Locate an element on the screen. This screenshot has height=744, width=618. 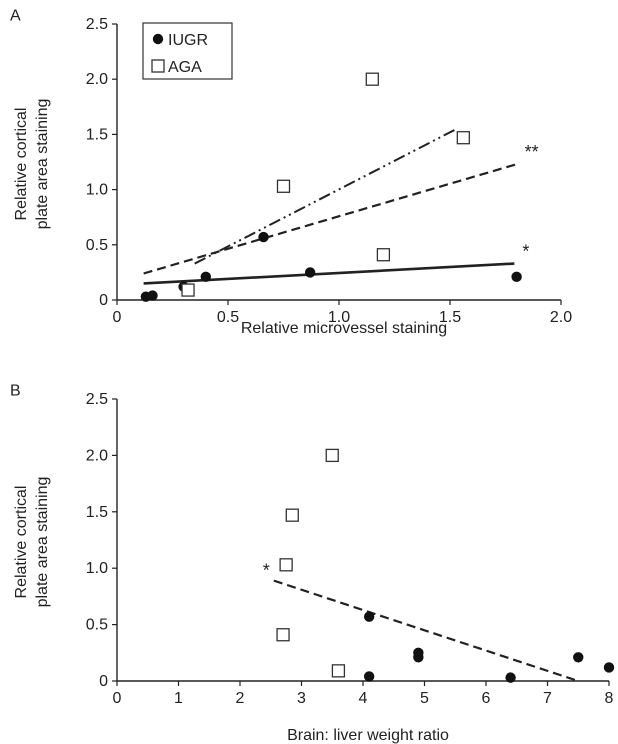
x-tick-label: 1.0 is located at coordinates (339, 317).